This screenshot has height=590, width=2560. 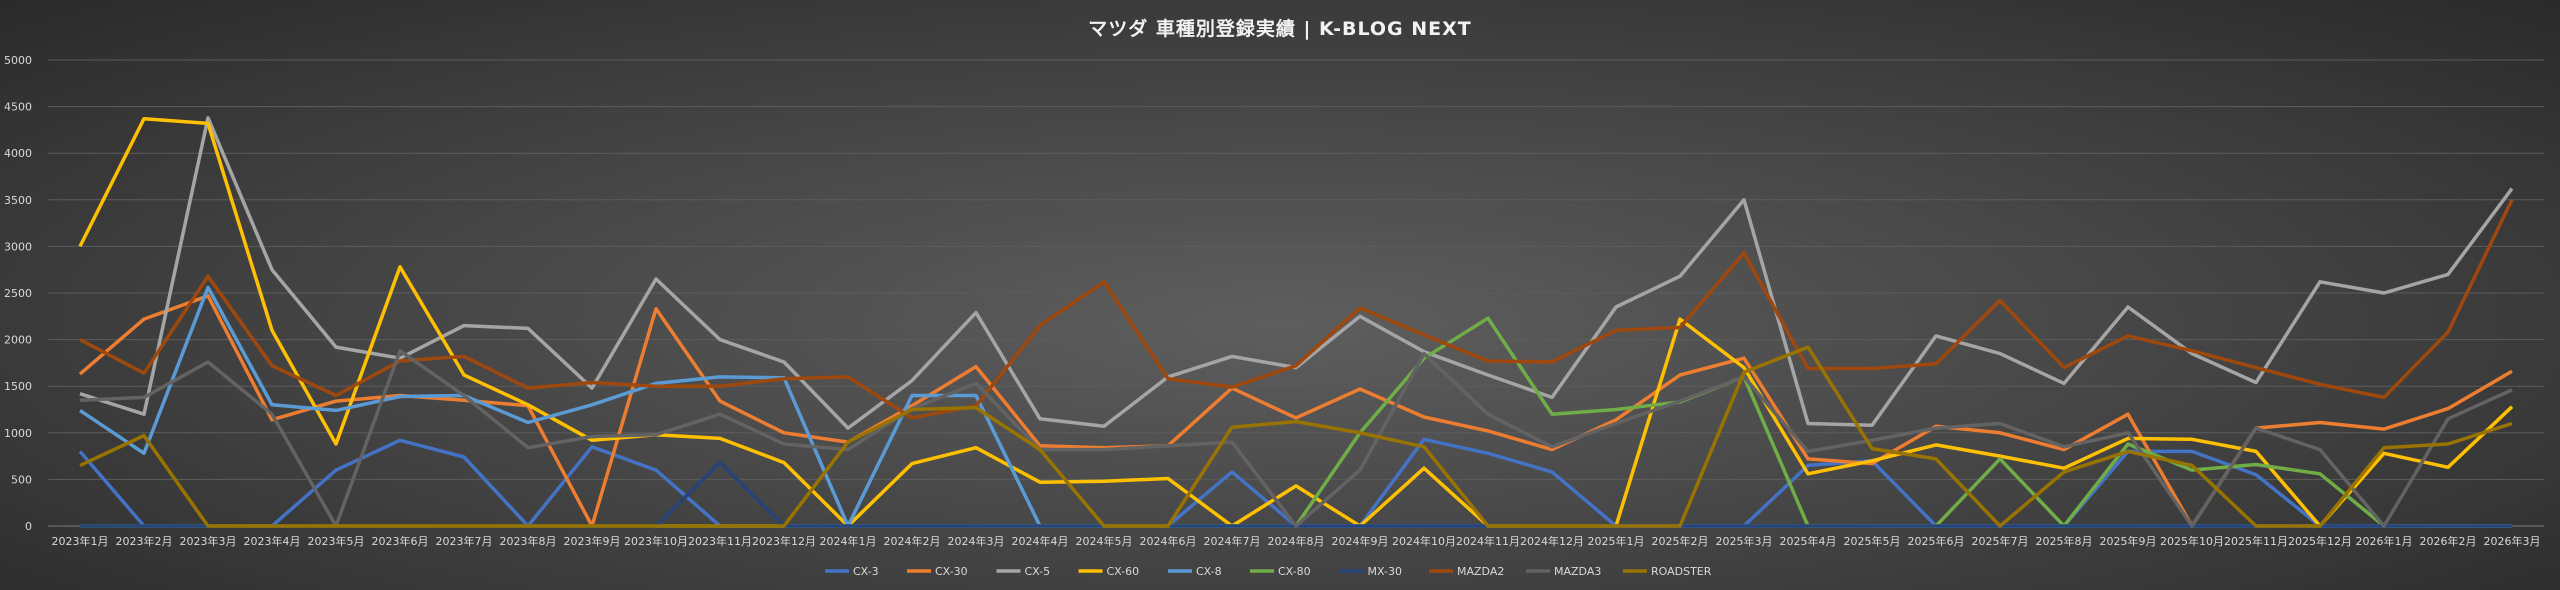 What do you see at coordinates (1488, 541) in the screenshot?
I see `x-tick-label: 2024年11月` at bounding box center [1488, 541].